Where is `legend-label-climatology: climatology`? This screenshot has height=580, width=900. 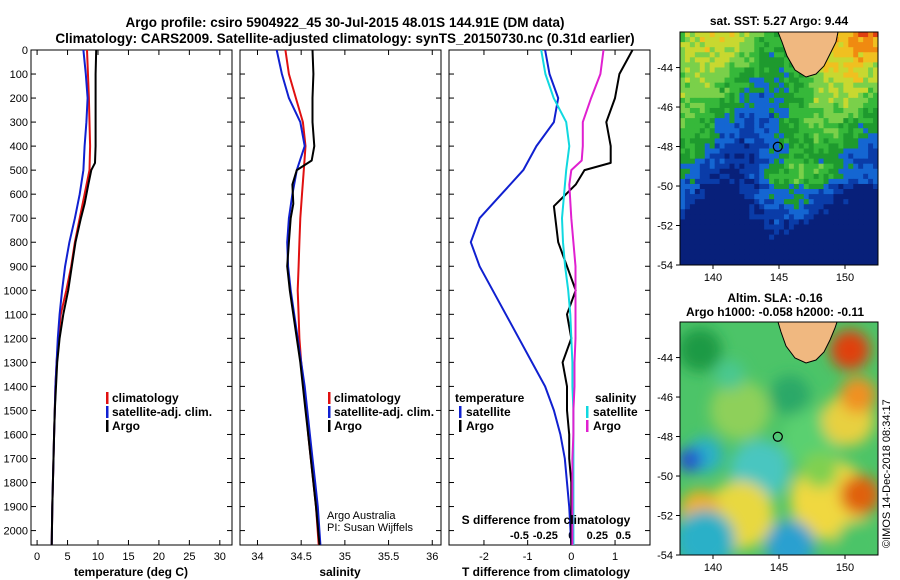 legend-label-climatology: climatology is located at coordinates (145, 398).